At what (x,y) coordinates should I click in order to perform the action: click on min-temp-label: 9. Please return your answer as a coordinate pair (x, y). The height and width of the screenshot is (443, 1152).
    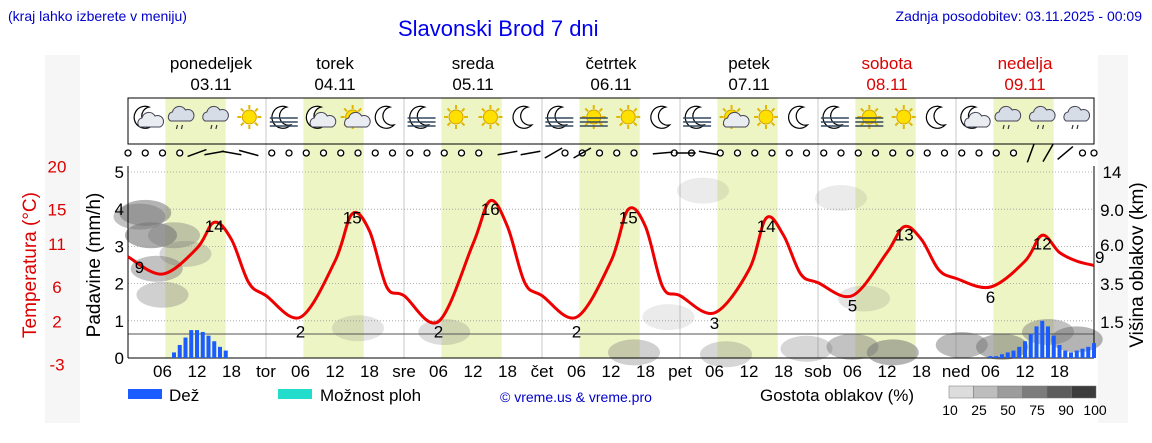
    Looking at the image, I should click on (139, 267).